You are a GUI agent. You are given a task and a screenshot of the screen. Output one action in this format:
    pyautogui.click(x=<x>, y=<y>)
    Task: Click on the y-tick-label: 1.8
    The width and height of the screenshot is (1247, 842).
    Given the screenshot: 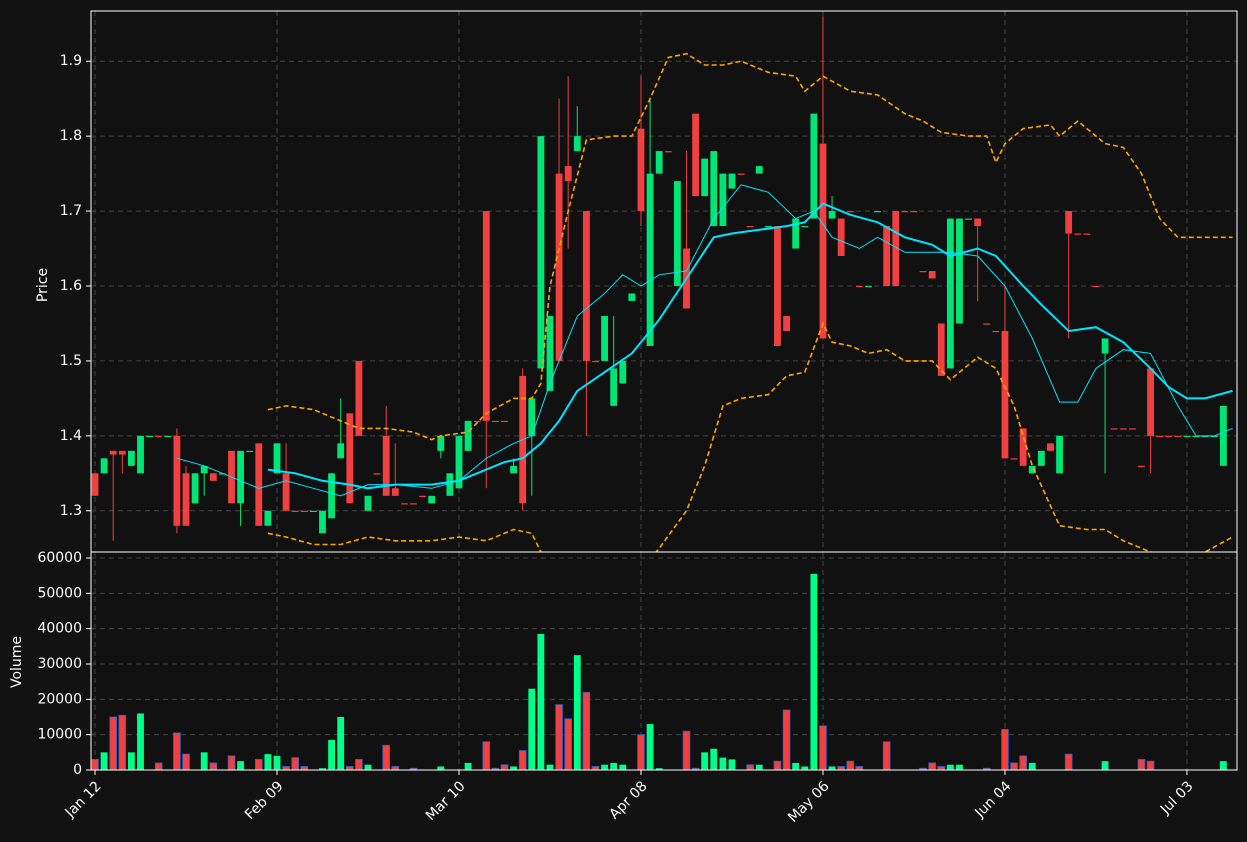 What is the action you would take?
    pyautogui.click(x=71, y=136)
    